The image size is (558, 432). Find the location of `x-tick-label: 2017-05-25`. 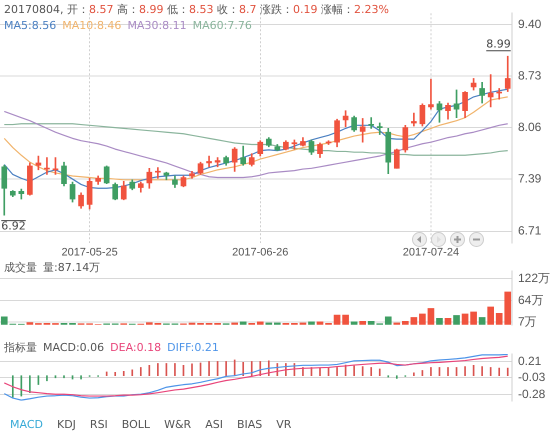

x-tick-label: 2017-05-25 is located at coordinates (89, 252).